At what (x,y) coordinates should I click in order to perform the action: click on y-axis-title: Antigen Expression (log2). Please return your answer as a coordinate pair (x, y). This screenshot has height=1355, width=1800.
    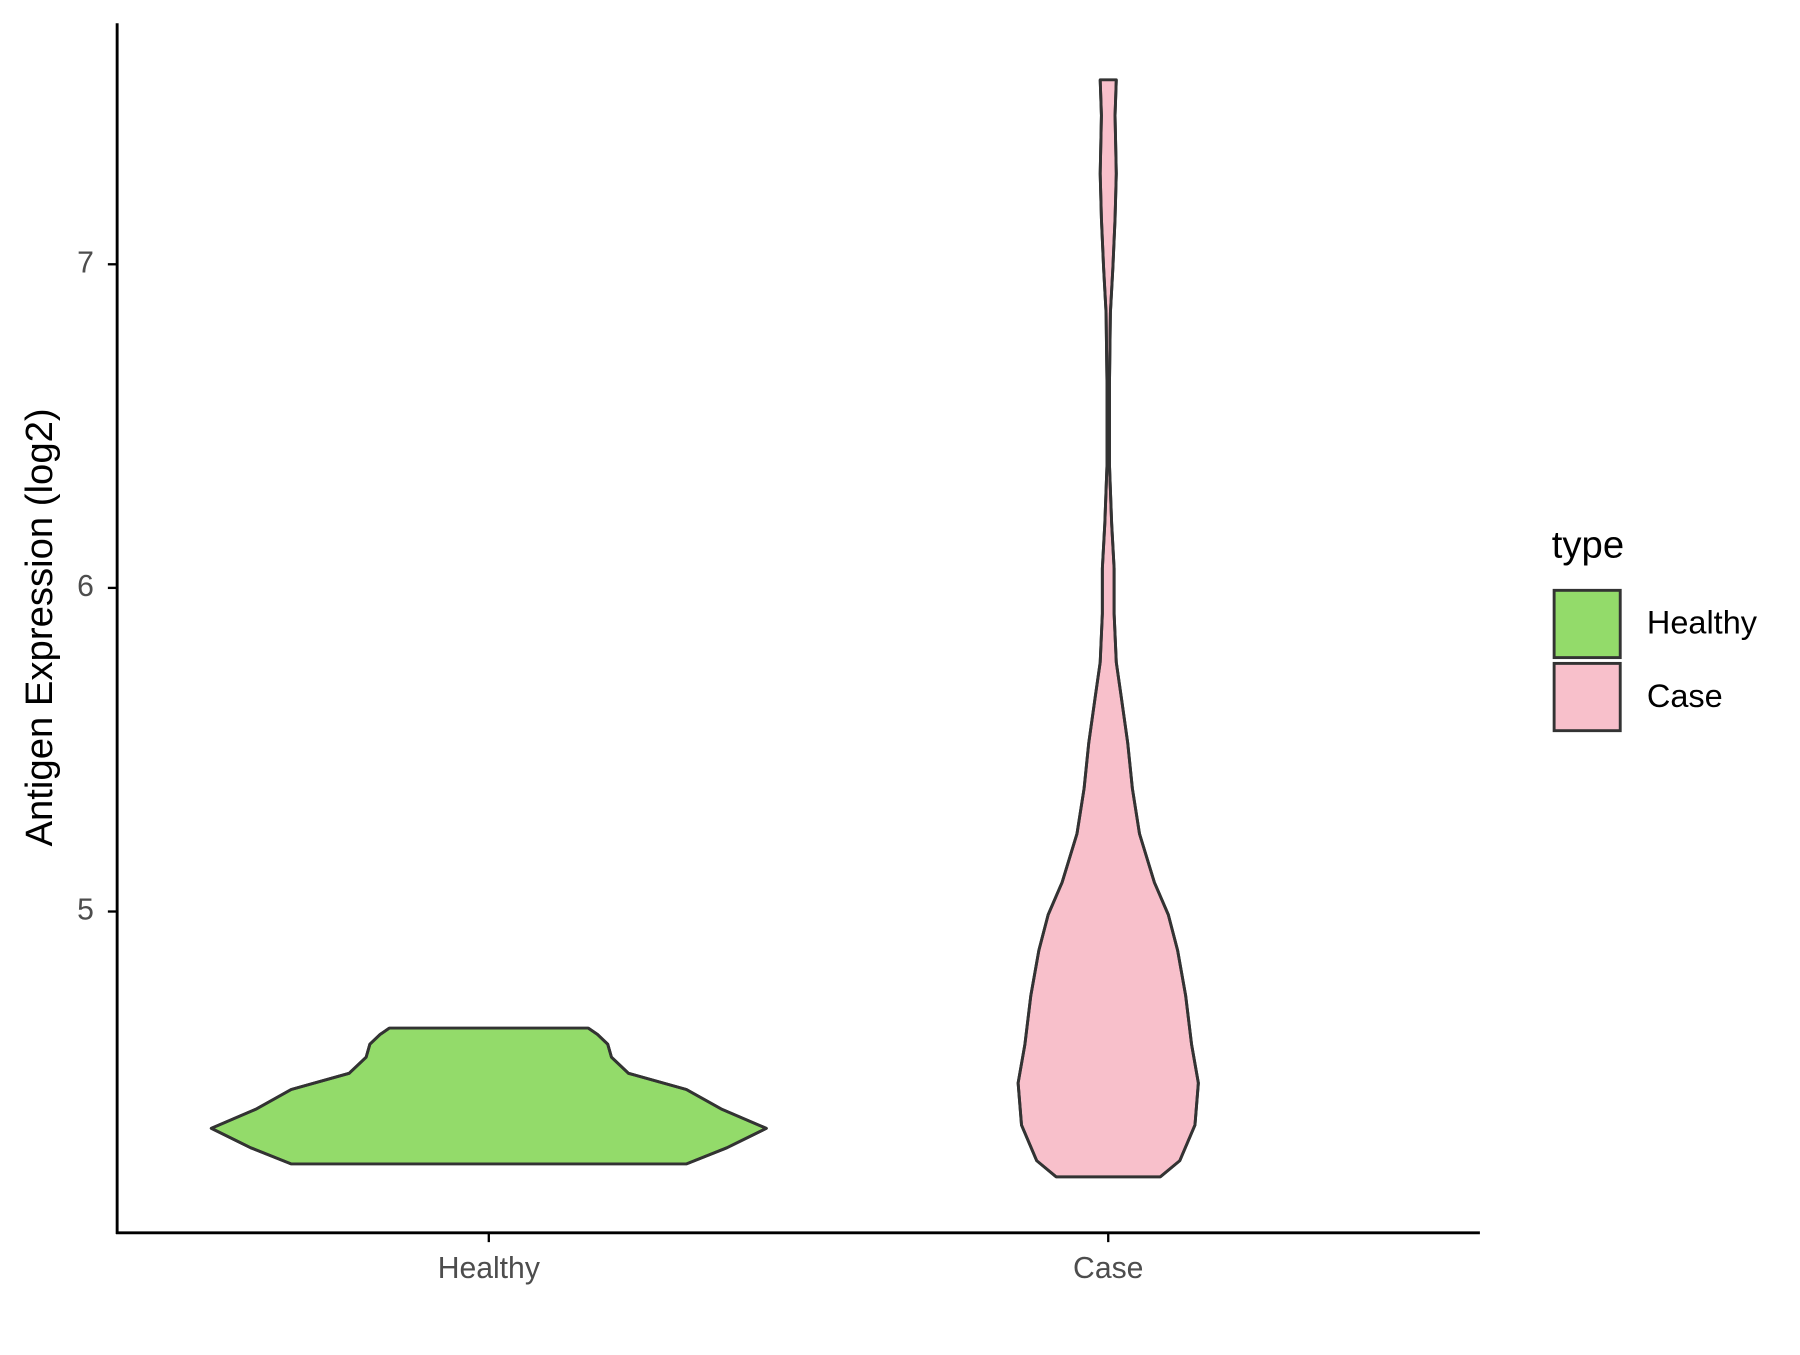
    Looking at the image, I should click on (39, 627).